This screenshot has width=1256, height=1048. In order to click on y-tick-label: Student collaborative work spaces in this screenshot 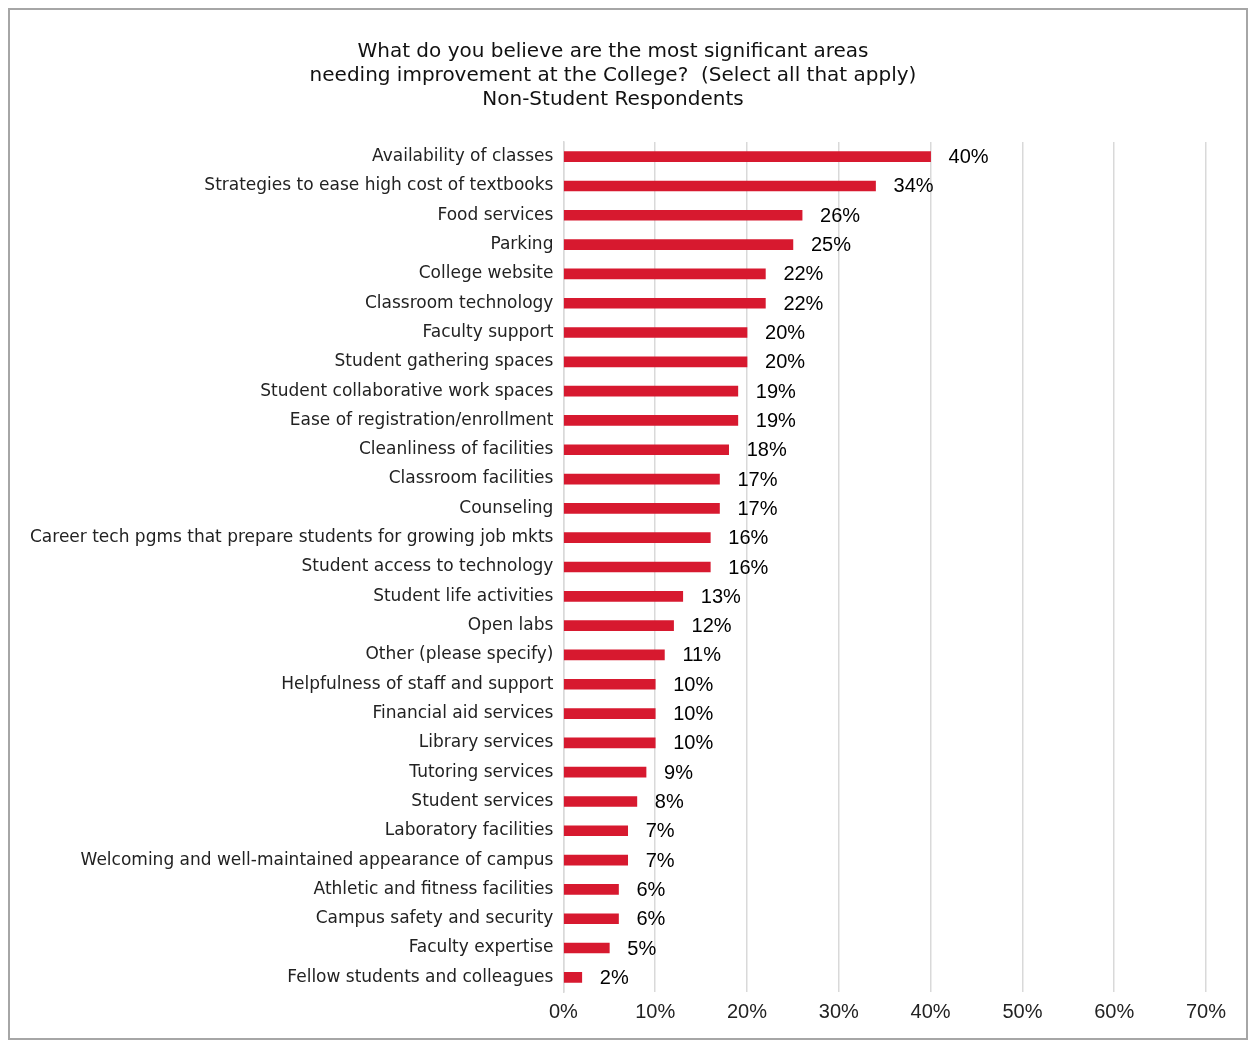, I will do `click(407, 389)`.